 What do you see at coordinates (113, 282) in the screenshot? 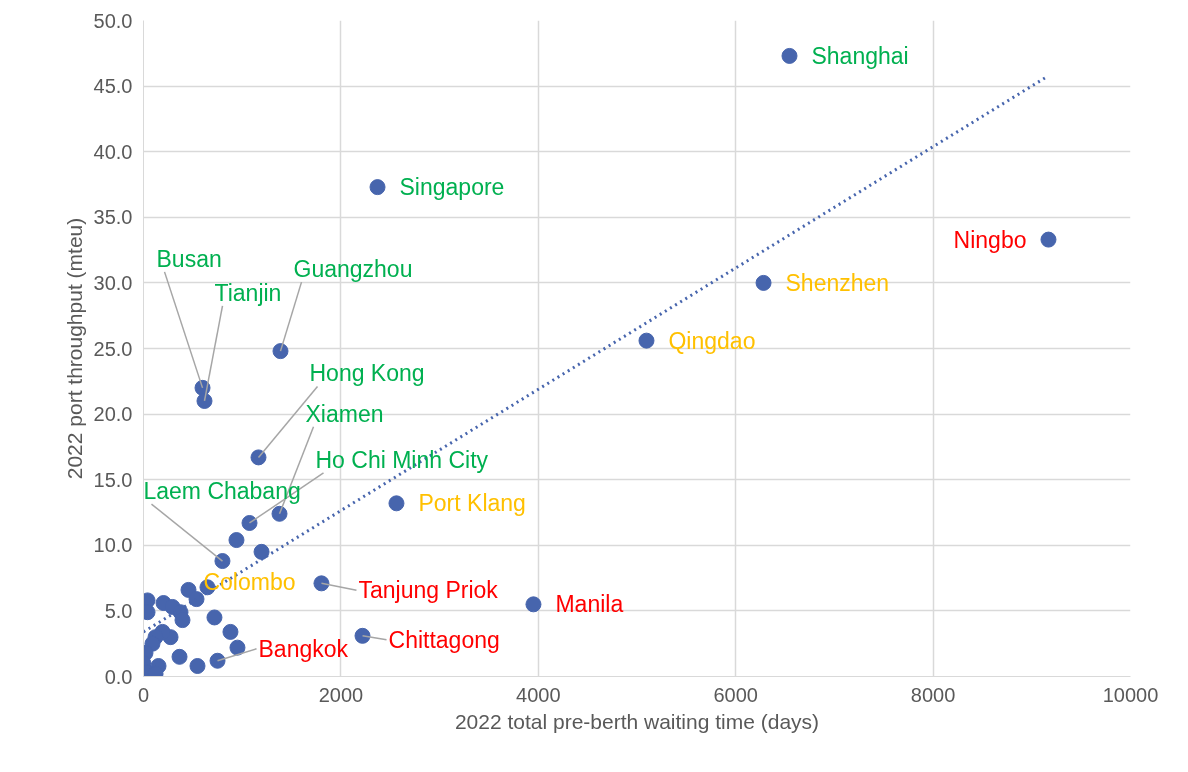
I see `y-tick-label: 30.0` at bounding box center [113, 282].